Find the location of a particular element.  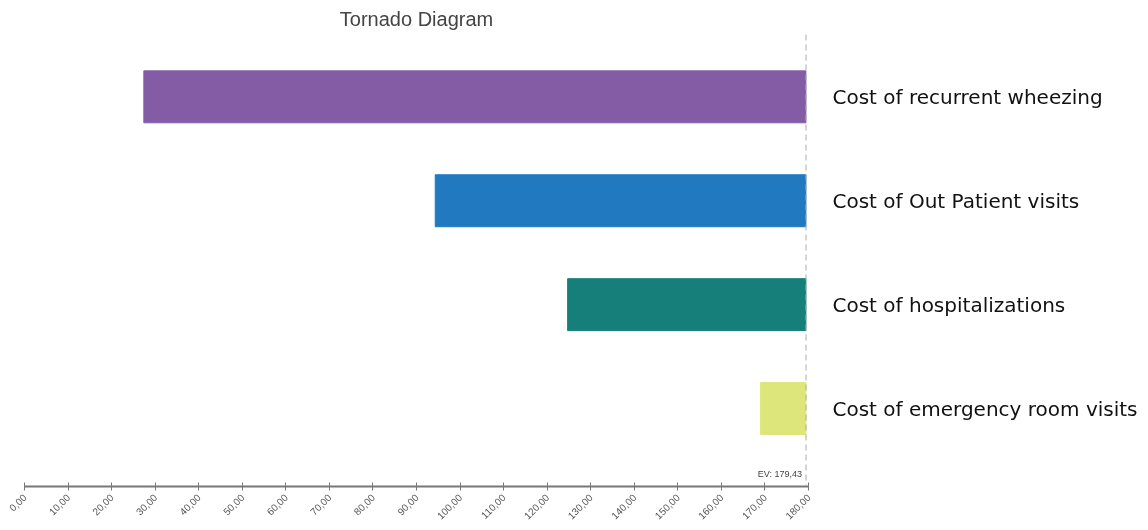

x-tick-label: 0,00 is located at coordinates (18, 502).